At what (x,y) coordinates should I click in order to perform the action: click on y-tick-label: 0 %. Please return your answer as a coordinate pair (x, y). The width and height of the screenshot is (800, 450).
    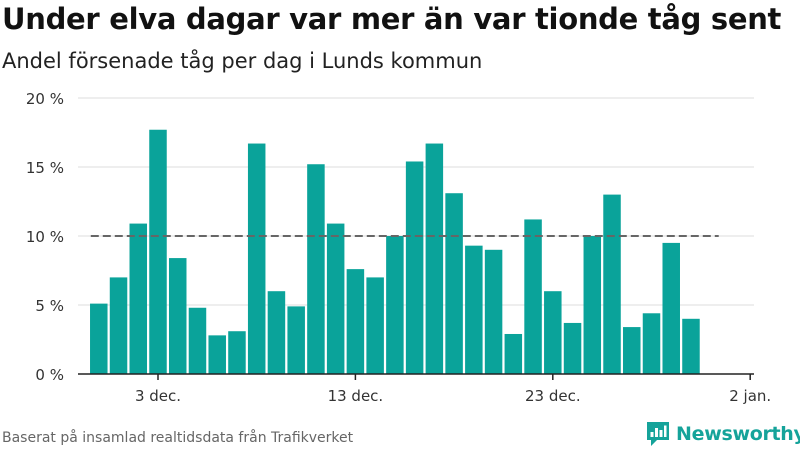
    Looking at the image, I should click on (49, 375).